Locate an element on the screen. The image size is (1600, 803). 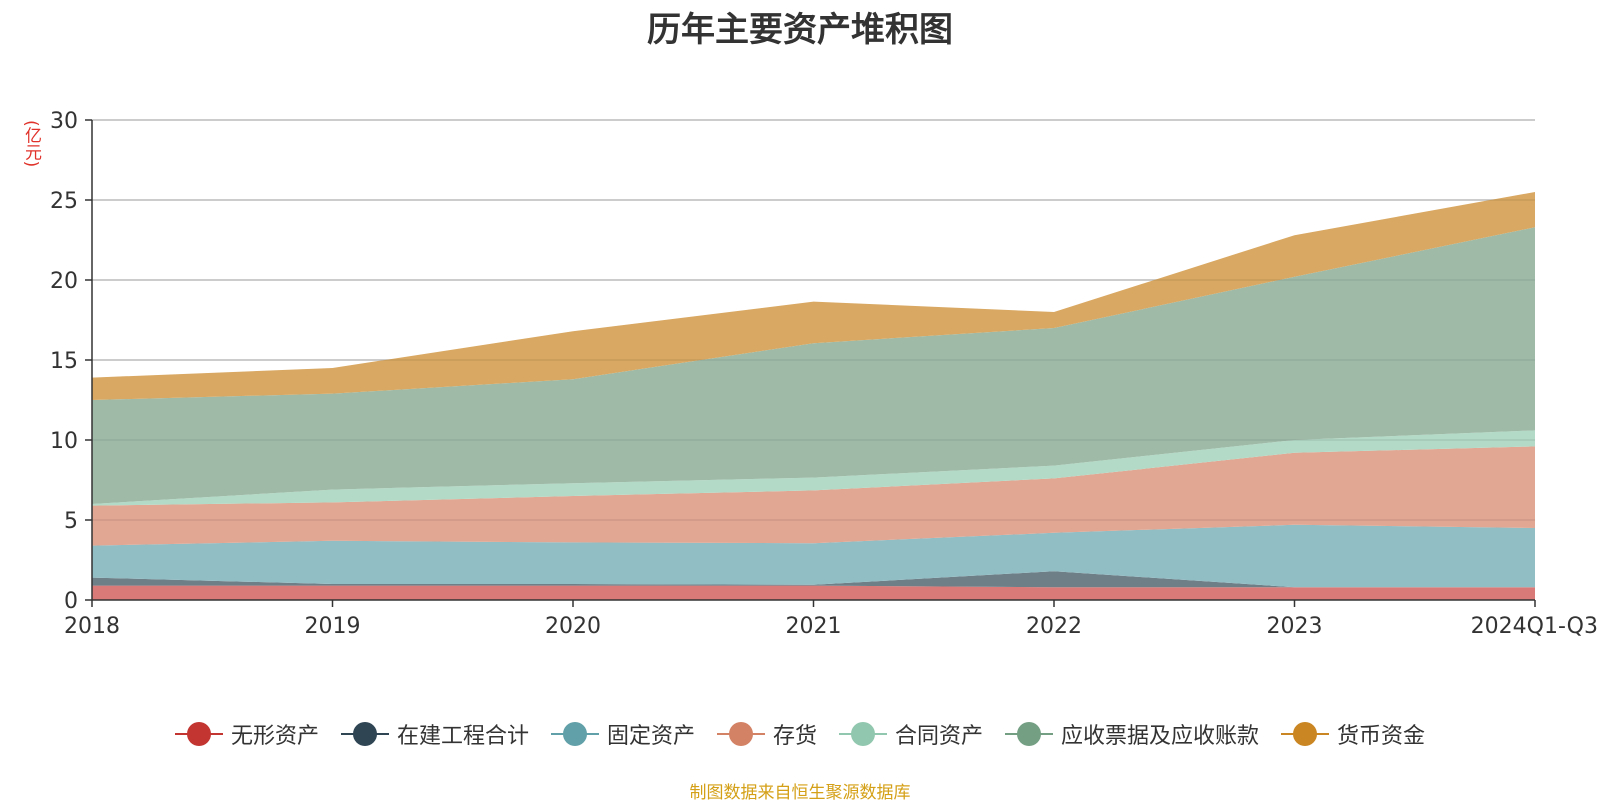
y-axis-unit: (亿元) is located at coordinates (31, 144).